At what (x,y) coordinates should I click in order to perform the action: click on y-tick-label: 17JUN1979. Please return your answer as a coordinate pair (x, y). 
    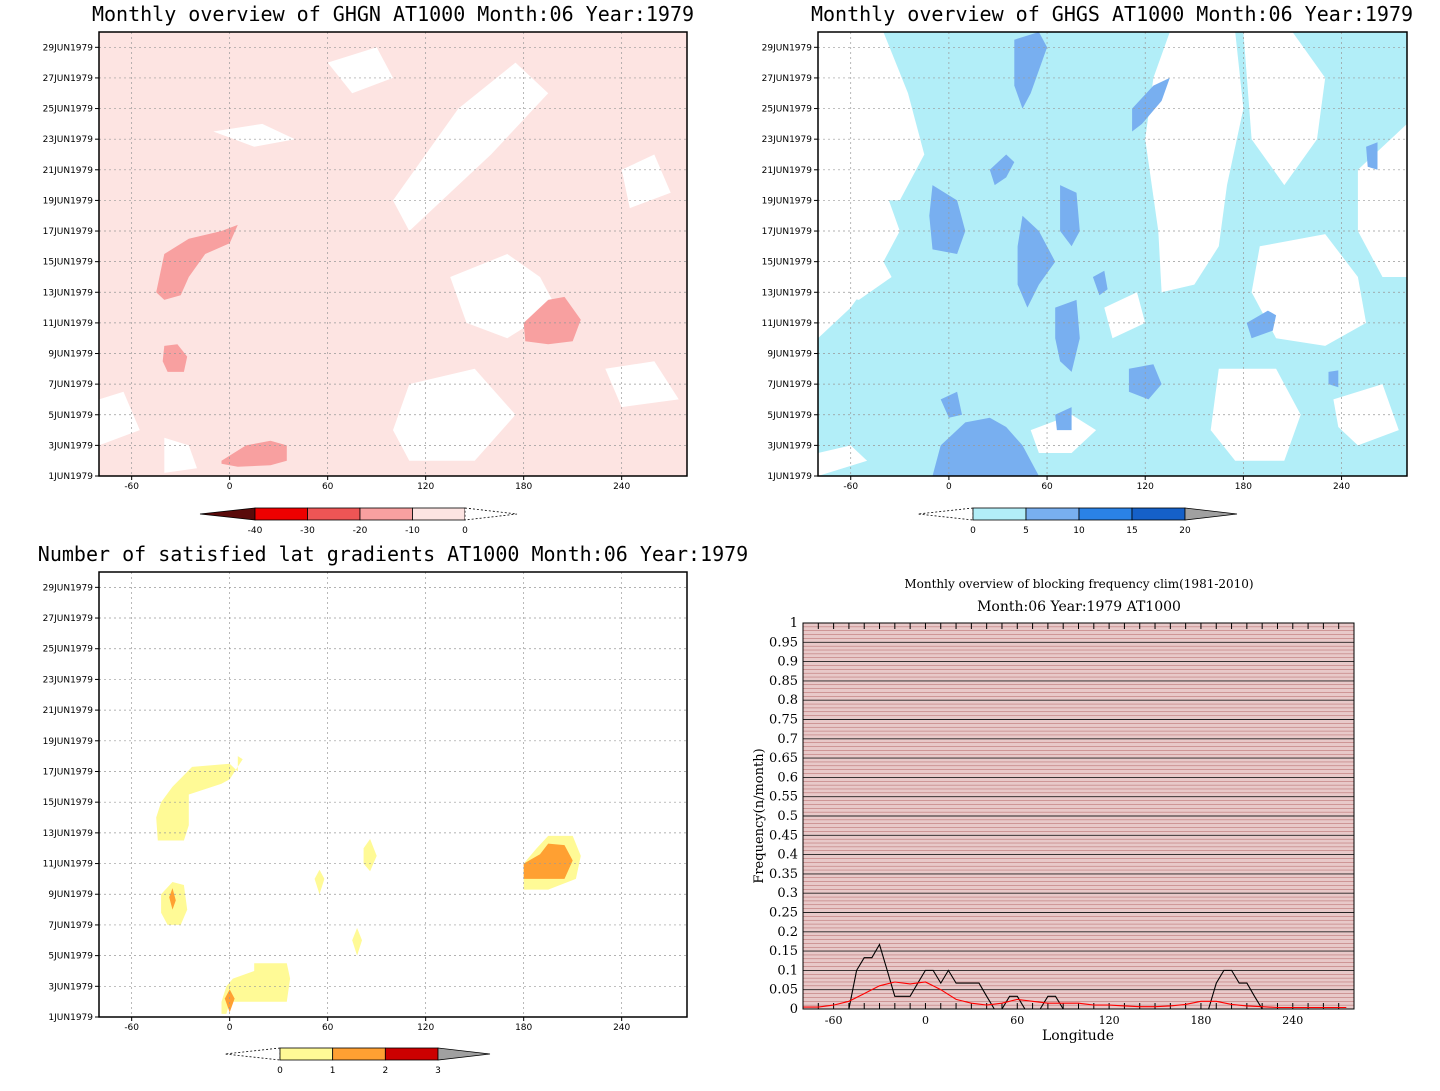
    Looking at the image, I should click on (68, 772).